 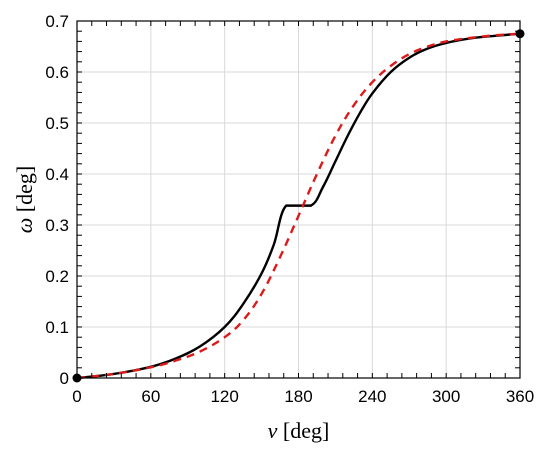 What do you see at coordinates (64, 378) in the screenshot?
I see `y-tick-label: 0` at bounding box center [64, 378].